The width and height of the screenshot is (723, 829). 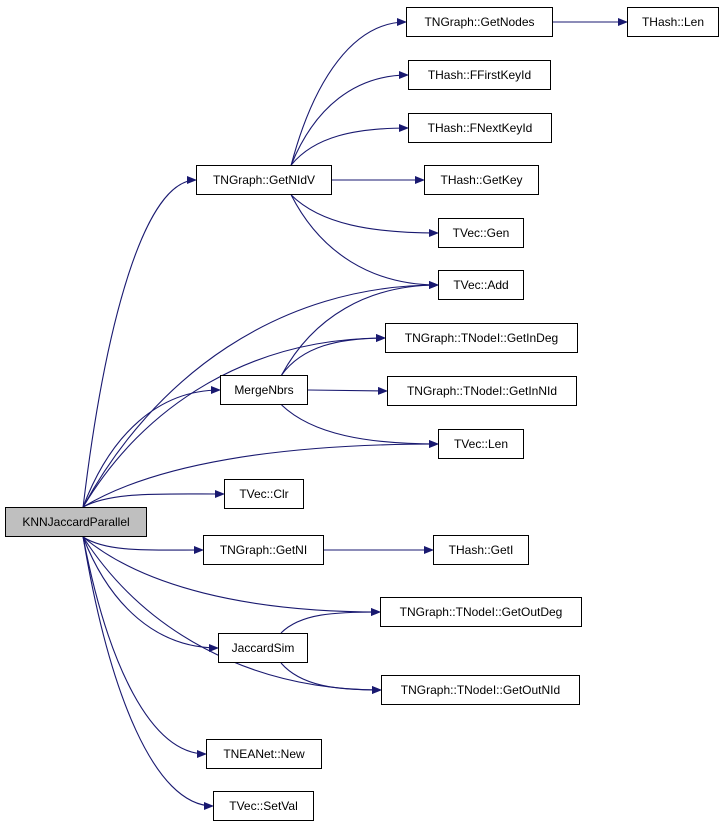 I want to click on edge-root-to-setval, so click(x=148, y=673).